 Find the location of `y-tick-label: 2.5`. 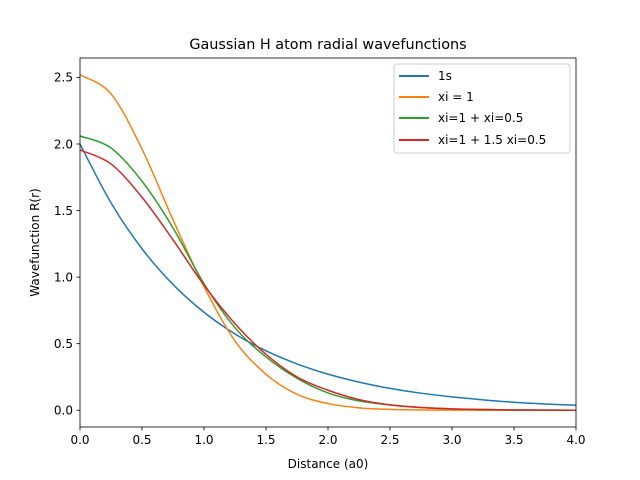

y-tick-label: 2.5 is located at coordinates (63, 78).